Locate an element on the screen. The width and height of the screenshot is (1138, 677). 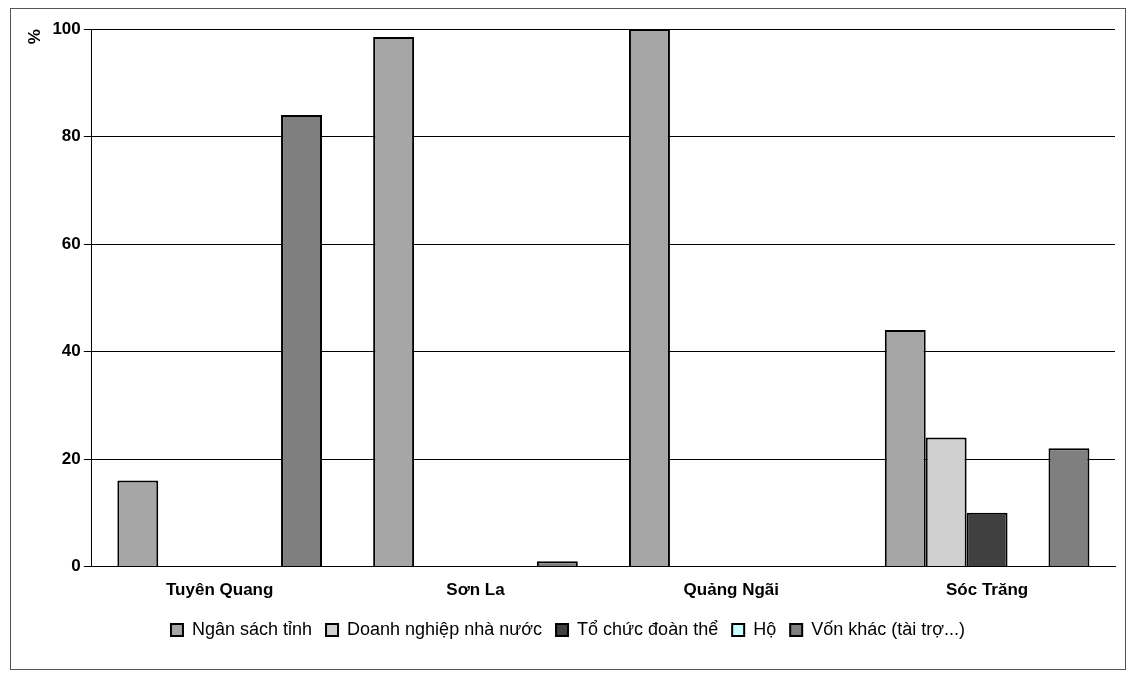
y-tick-label: 0 is located at coordinates (76, 566).